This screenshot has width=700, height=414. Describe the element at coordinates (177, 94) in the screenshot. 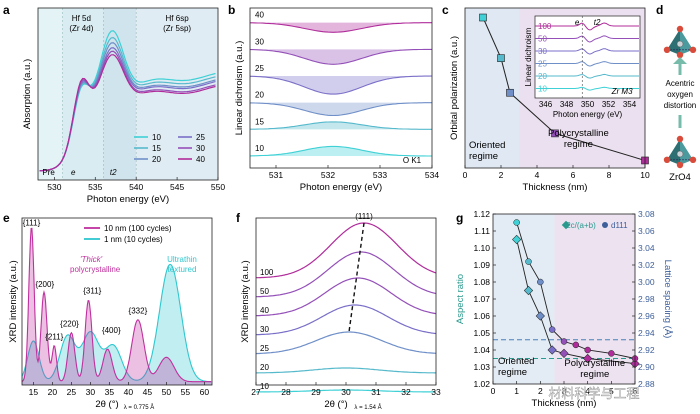

I see `region-6sp` at that location.